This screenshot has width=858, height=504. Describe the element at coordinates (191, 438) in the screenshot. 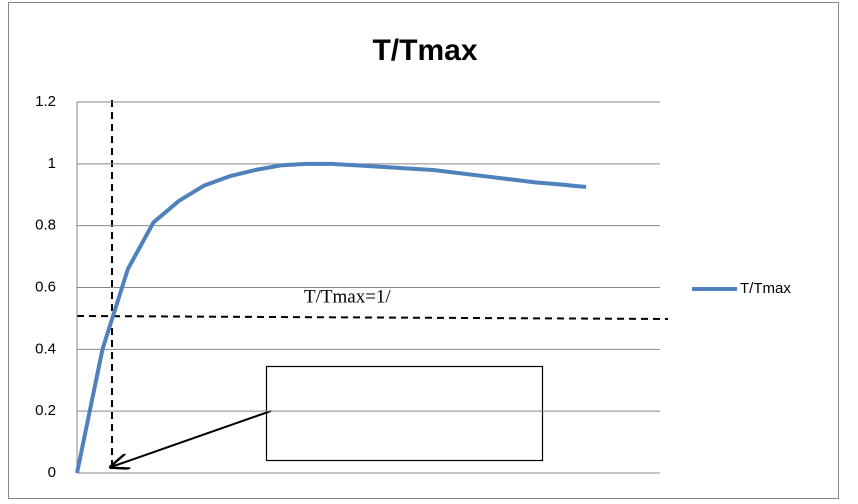

I see `arrow` at that location.